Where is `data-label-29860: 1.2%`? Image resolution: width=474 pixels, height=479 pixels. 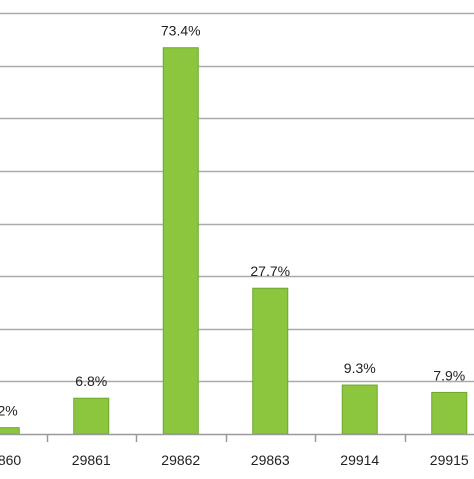 data-label-29860: 1.2% is located at coordinates (9, 411).